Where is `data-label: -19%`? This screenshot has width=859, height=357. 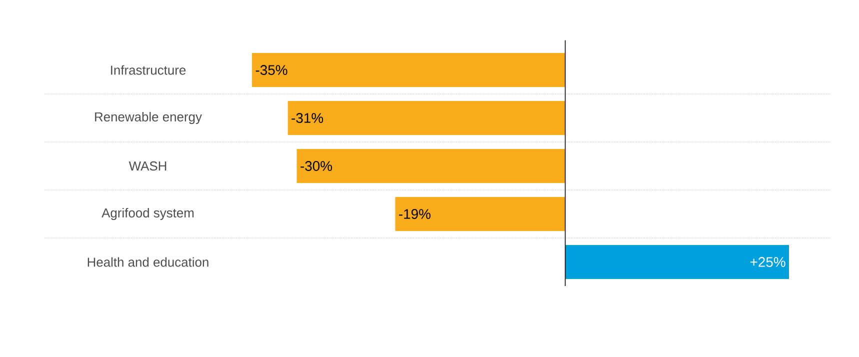
data-label: -19% is located at coordinates (414, 214).